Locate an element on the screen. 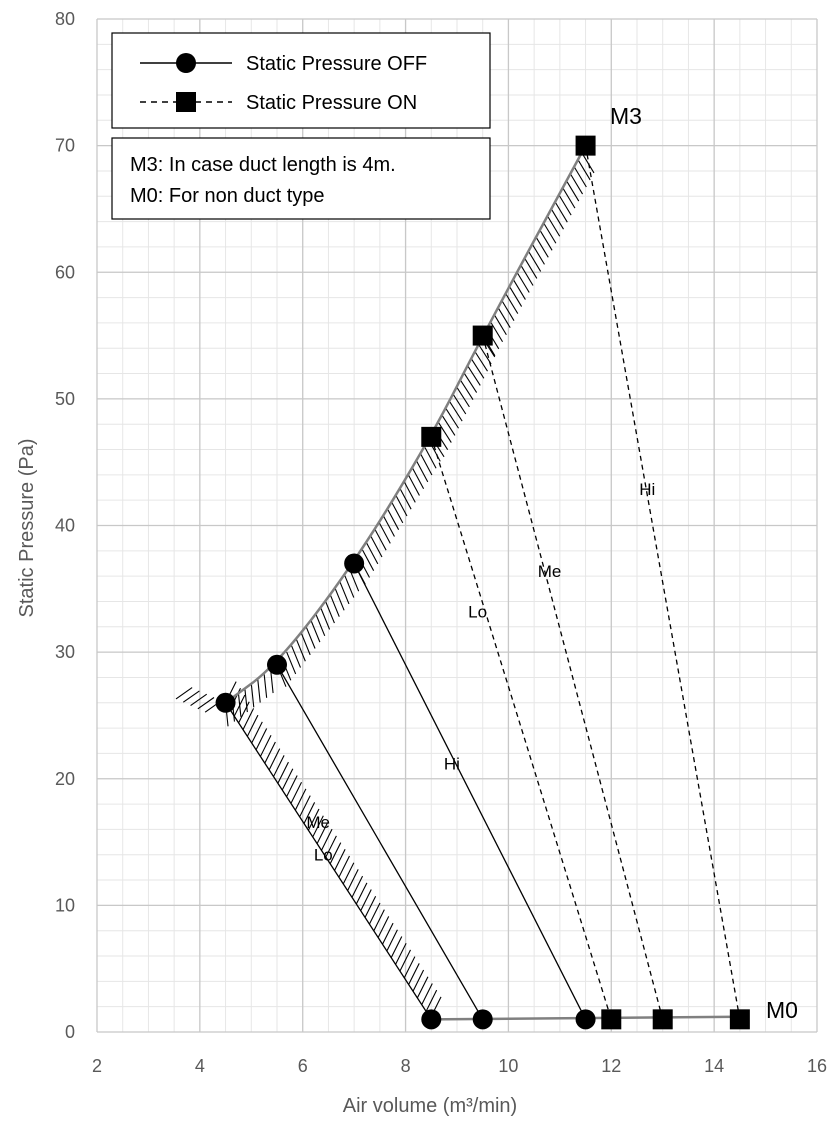 The image size is (835, 1122). legend-label-on: Static Pressure ON is located at coordinates (331, 103).